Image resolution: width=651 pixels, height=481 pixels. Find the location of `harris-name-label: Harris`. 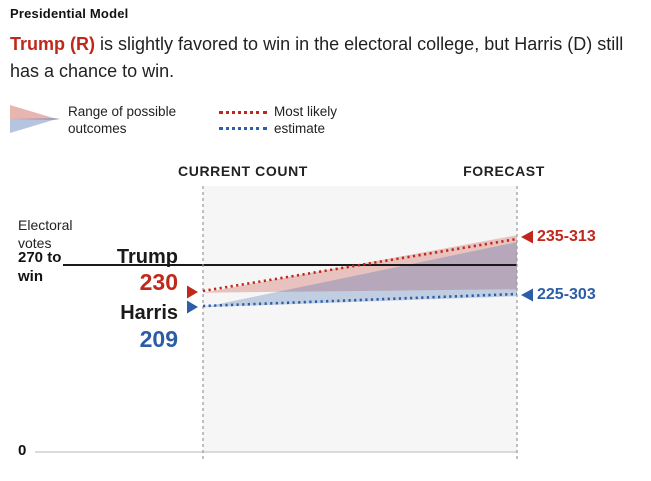

harris-name-label: Harris is located at coordinates (149, 313).